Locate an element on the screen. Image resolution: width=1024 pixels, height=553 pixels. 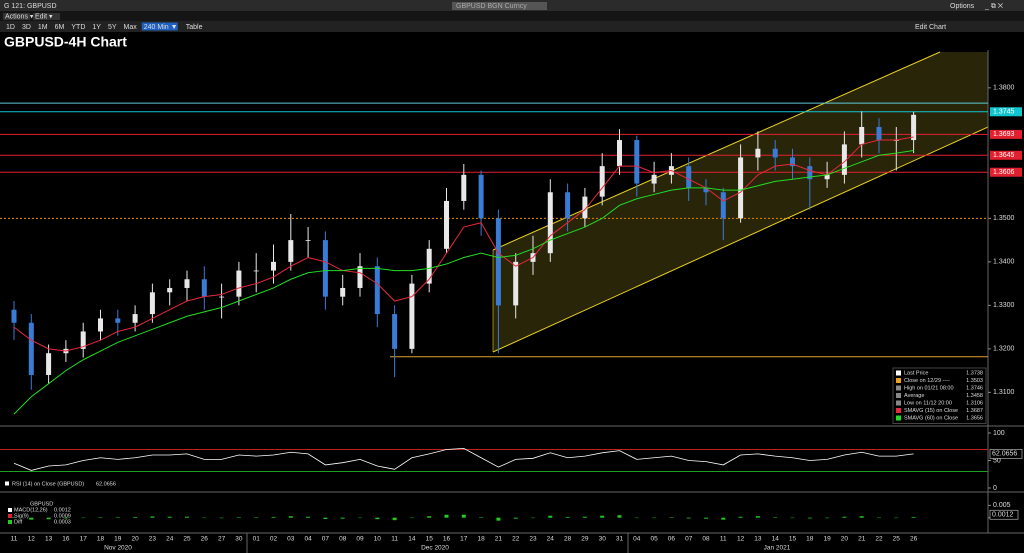
options: Options is located at coordinates (962, 6).